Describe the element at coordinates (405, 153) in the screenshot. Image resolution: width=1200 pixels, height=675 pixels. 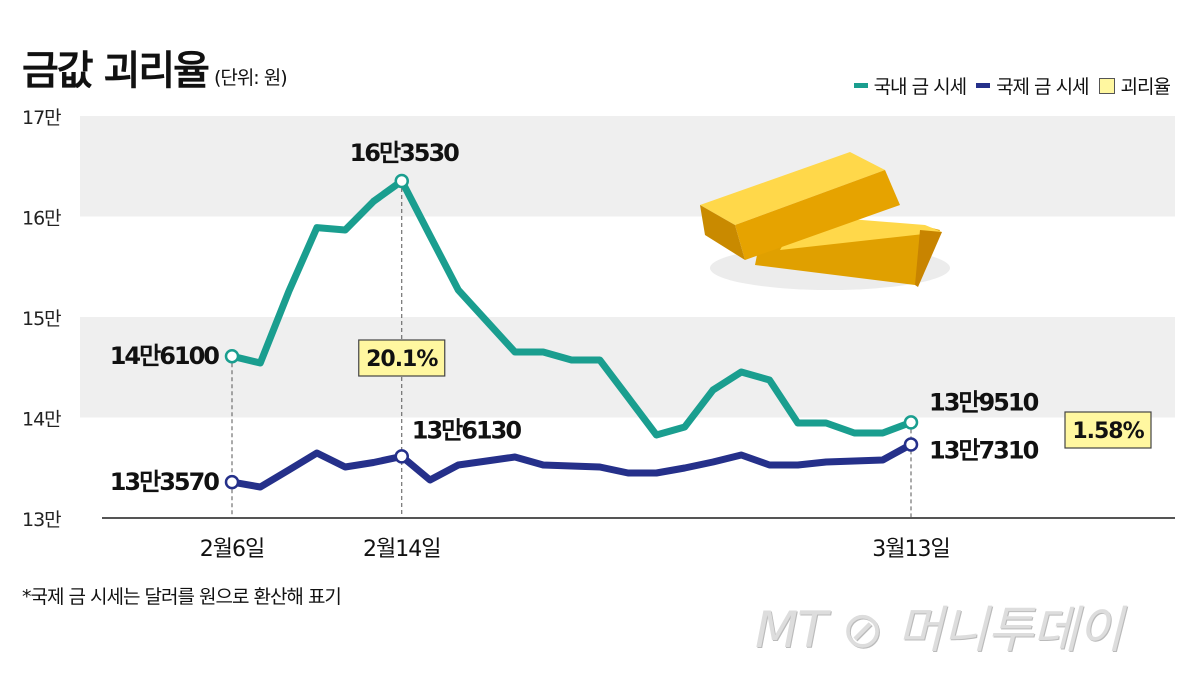
I see `data-label: 16만3530` at that location.